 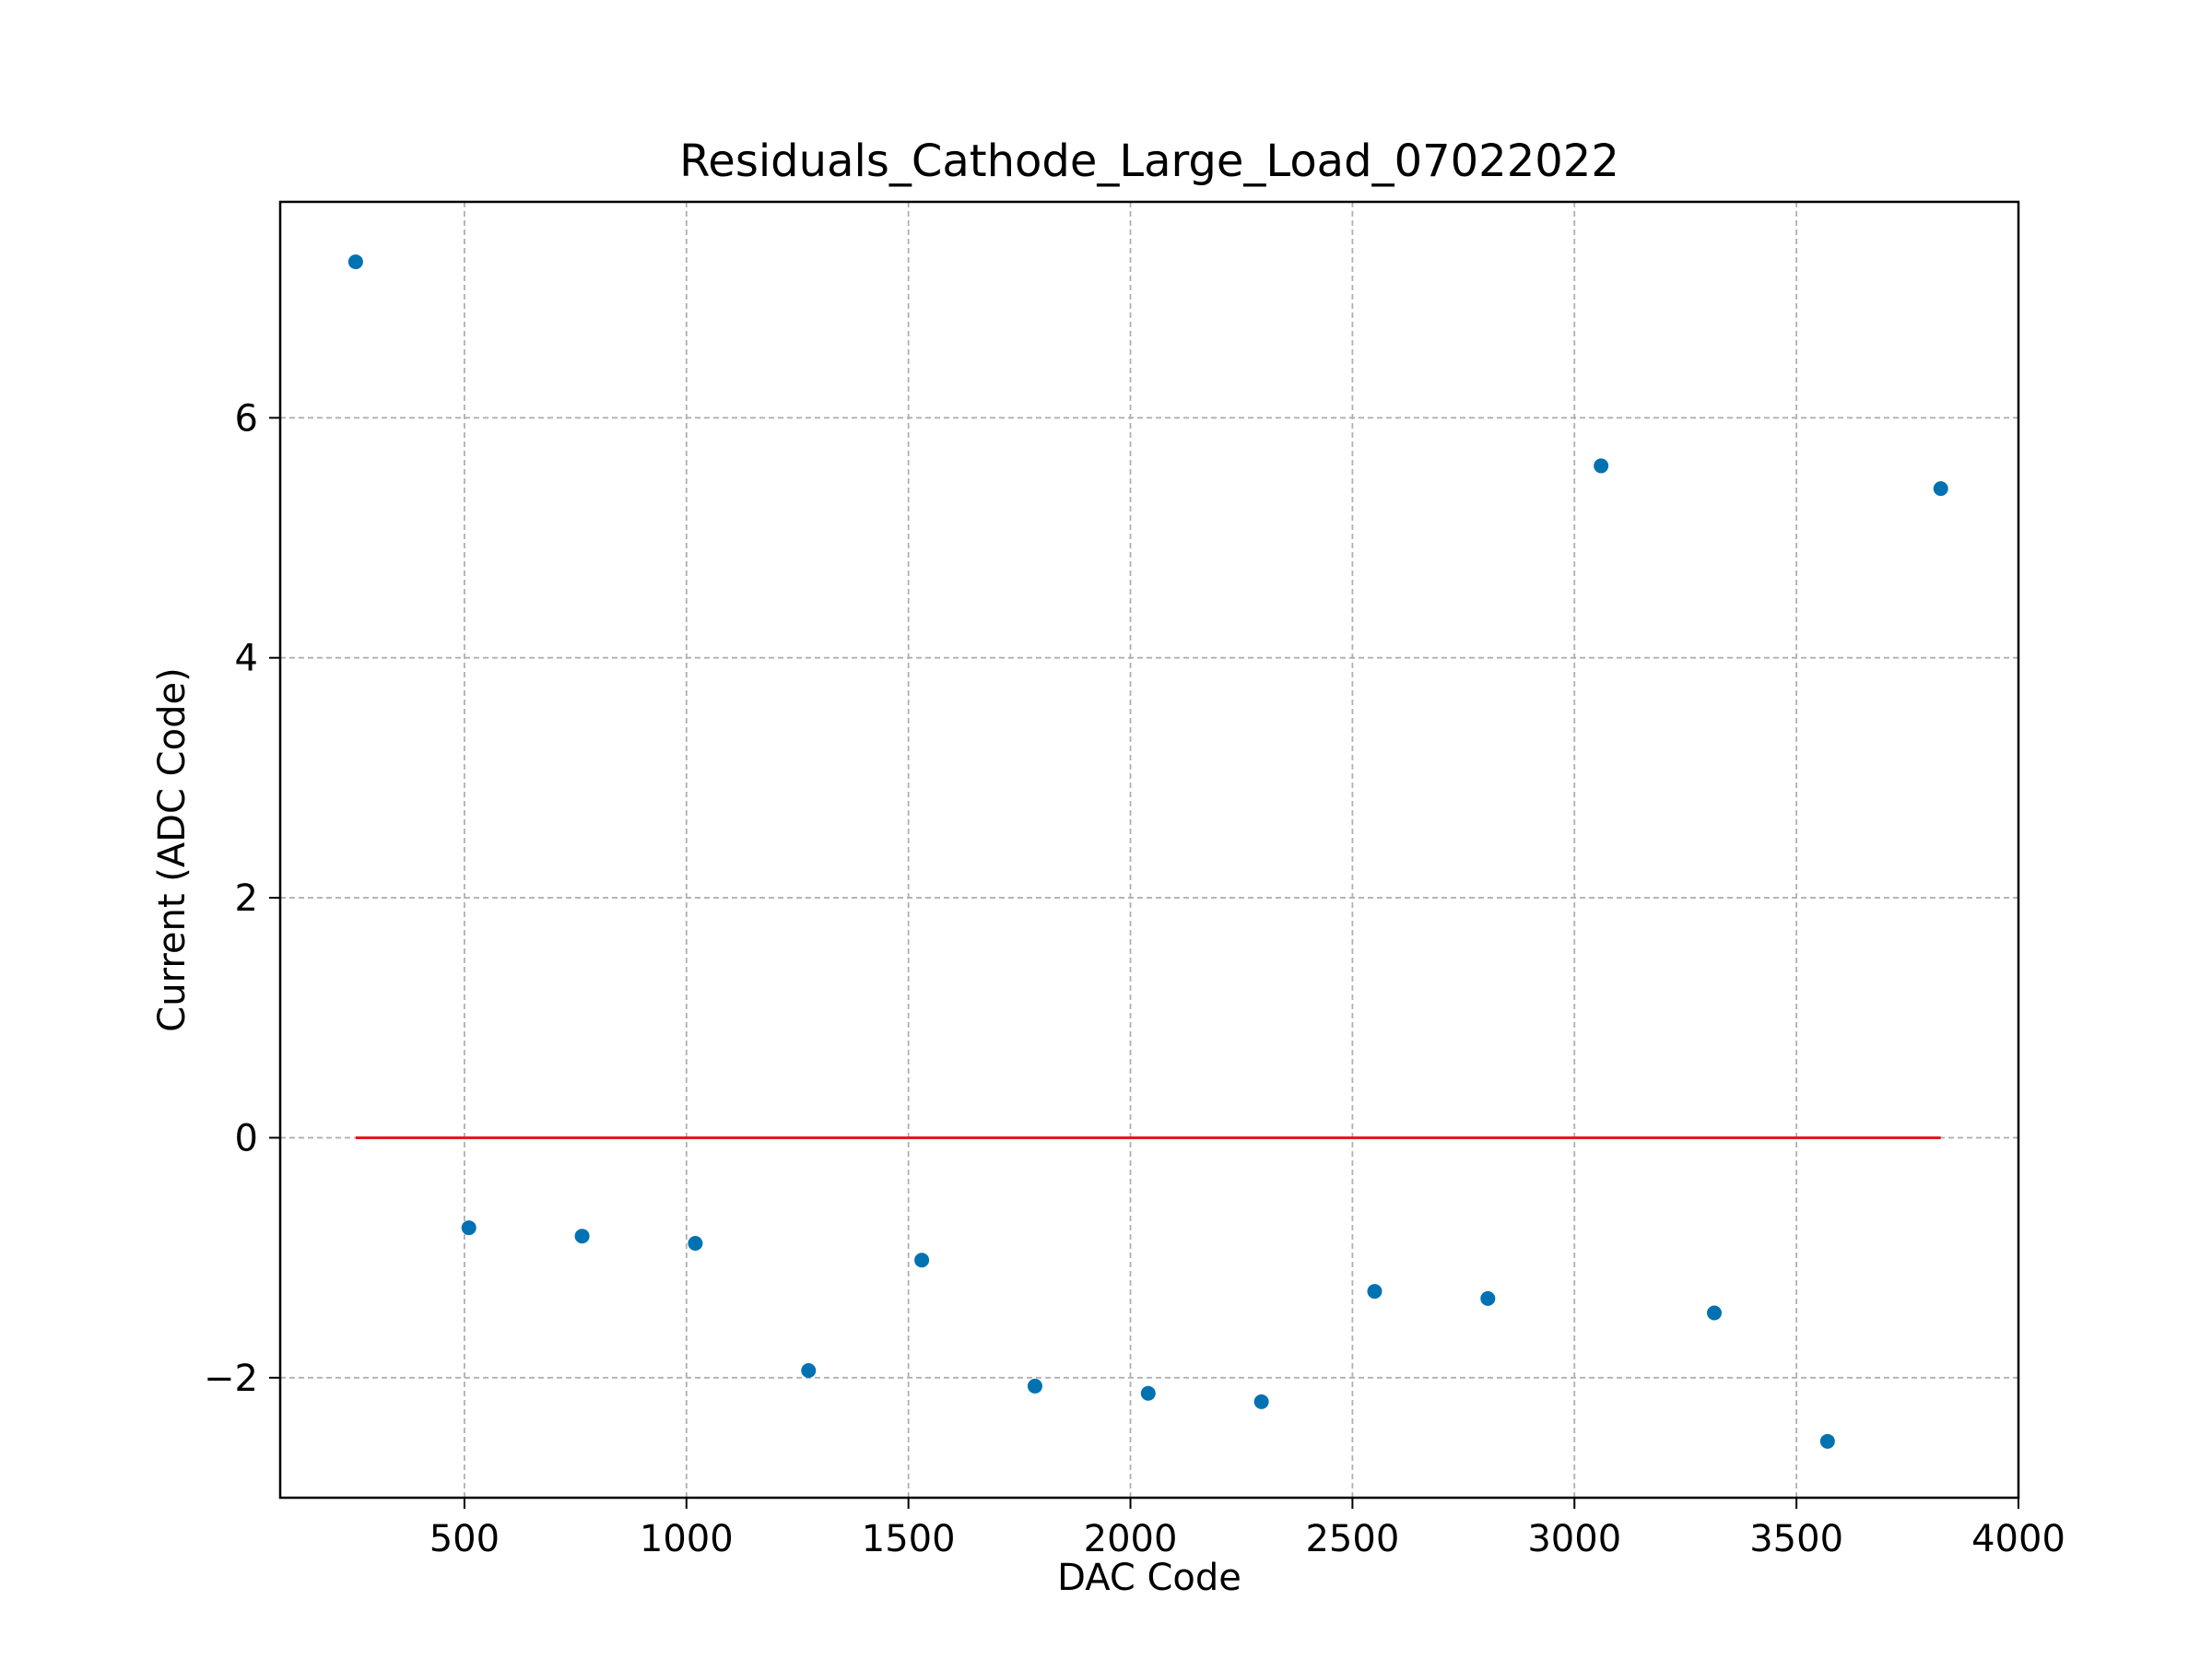 I want to click on x-axis-label: DAC Code, so click(x=1149, y=1578).